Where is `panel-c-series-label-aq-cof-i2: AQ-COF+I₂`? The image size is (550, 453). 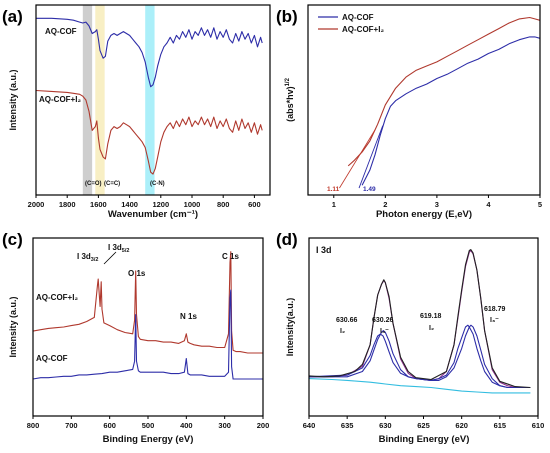 panel-c-series-label-aq-cof-i2: AQ-COF+I₂ is located at coordinates (57, 297).